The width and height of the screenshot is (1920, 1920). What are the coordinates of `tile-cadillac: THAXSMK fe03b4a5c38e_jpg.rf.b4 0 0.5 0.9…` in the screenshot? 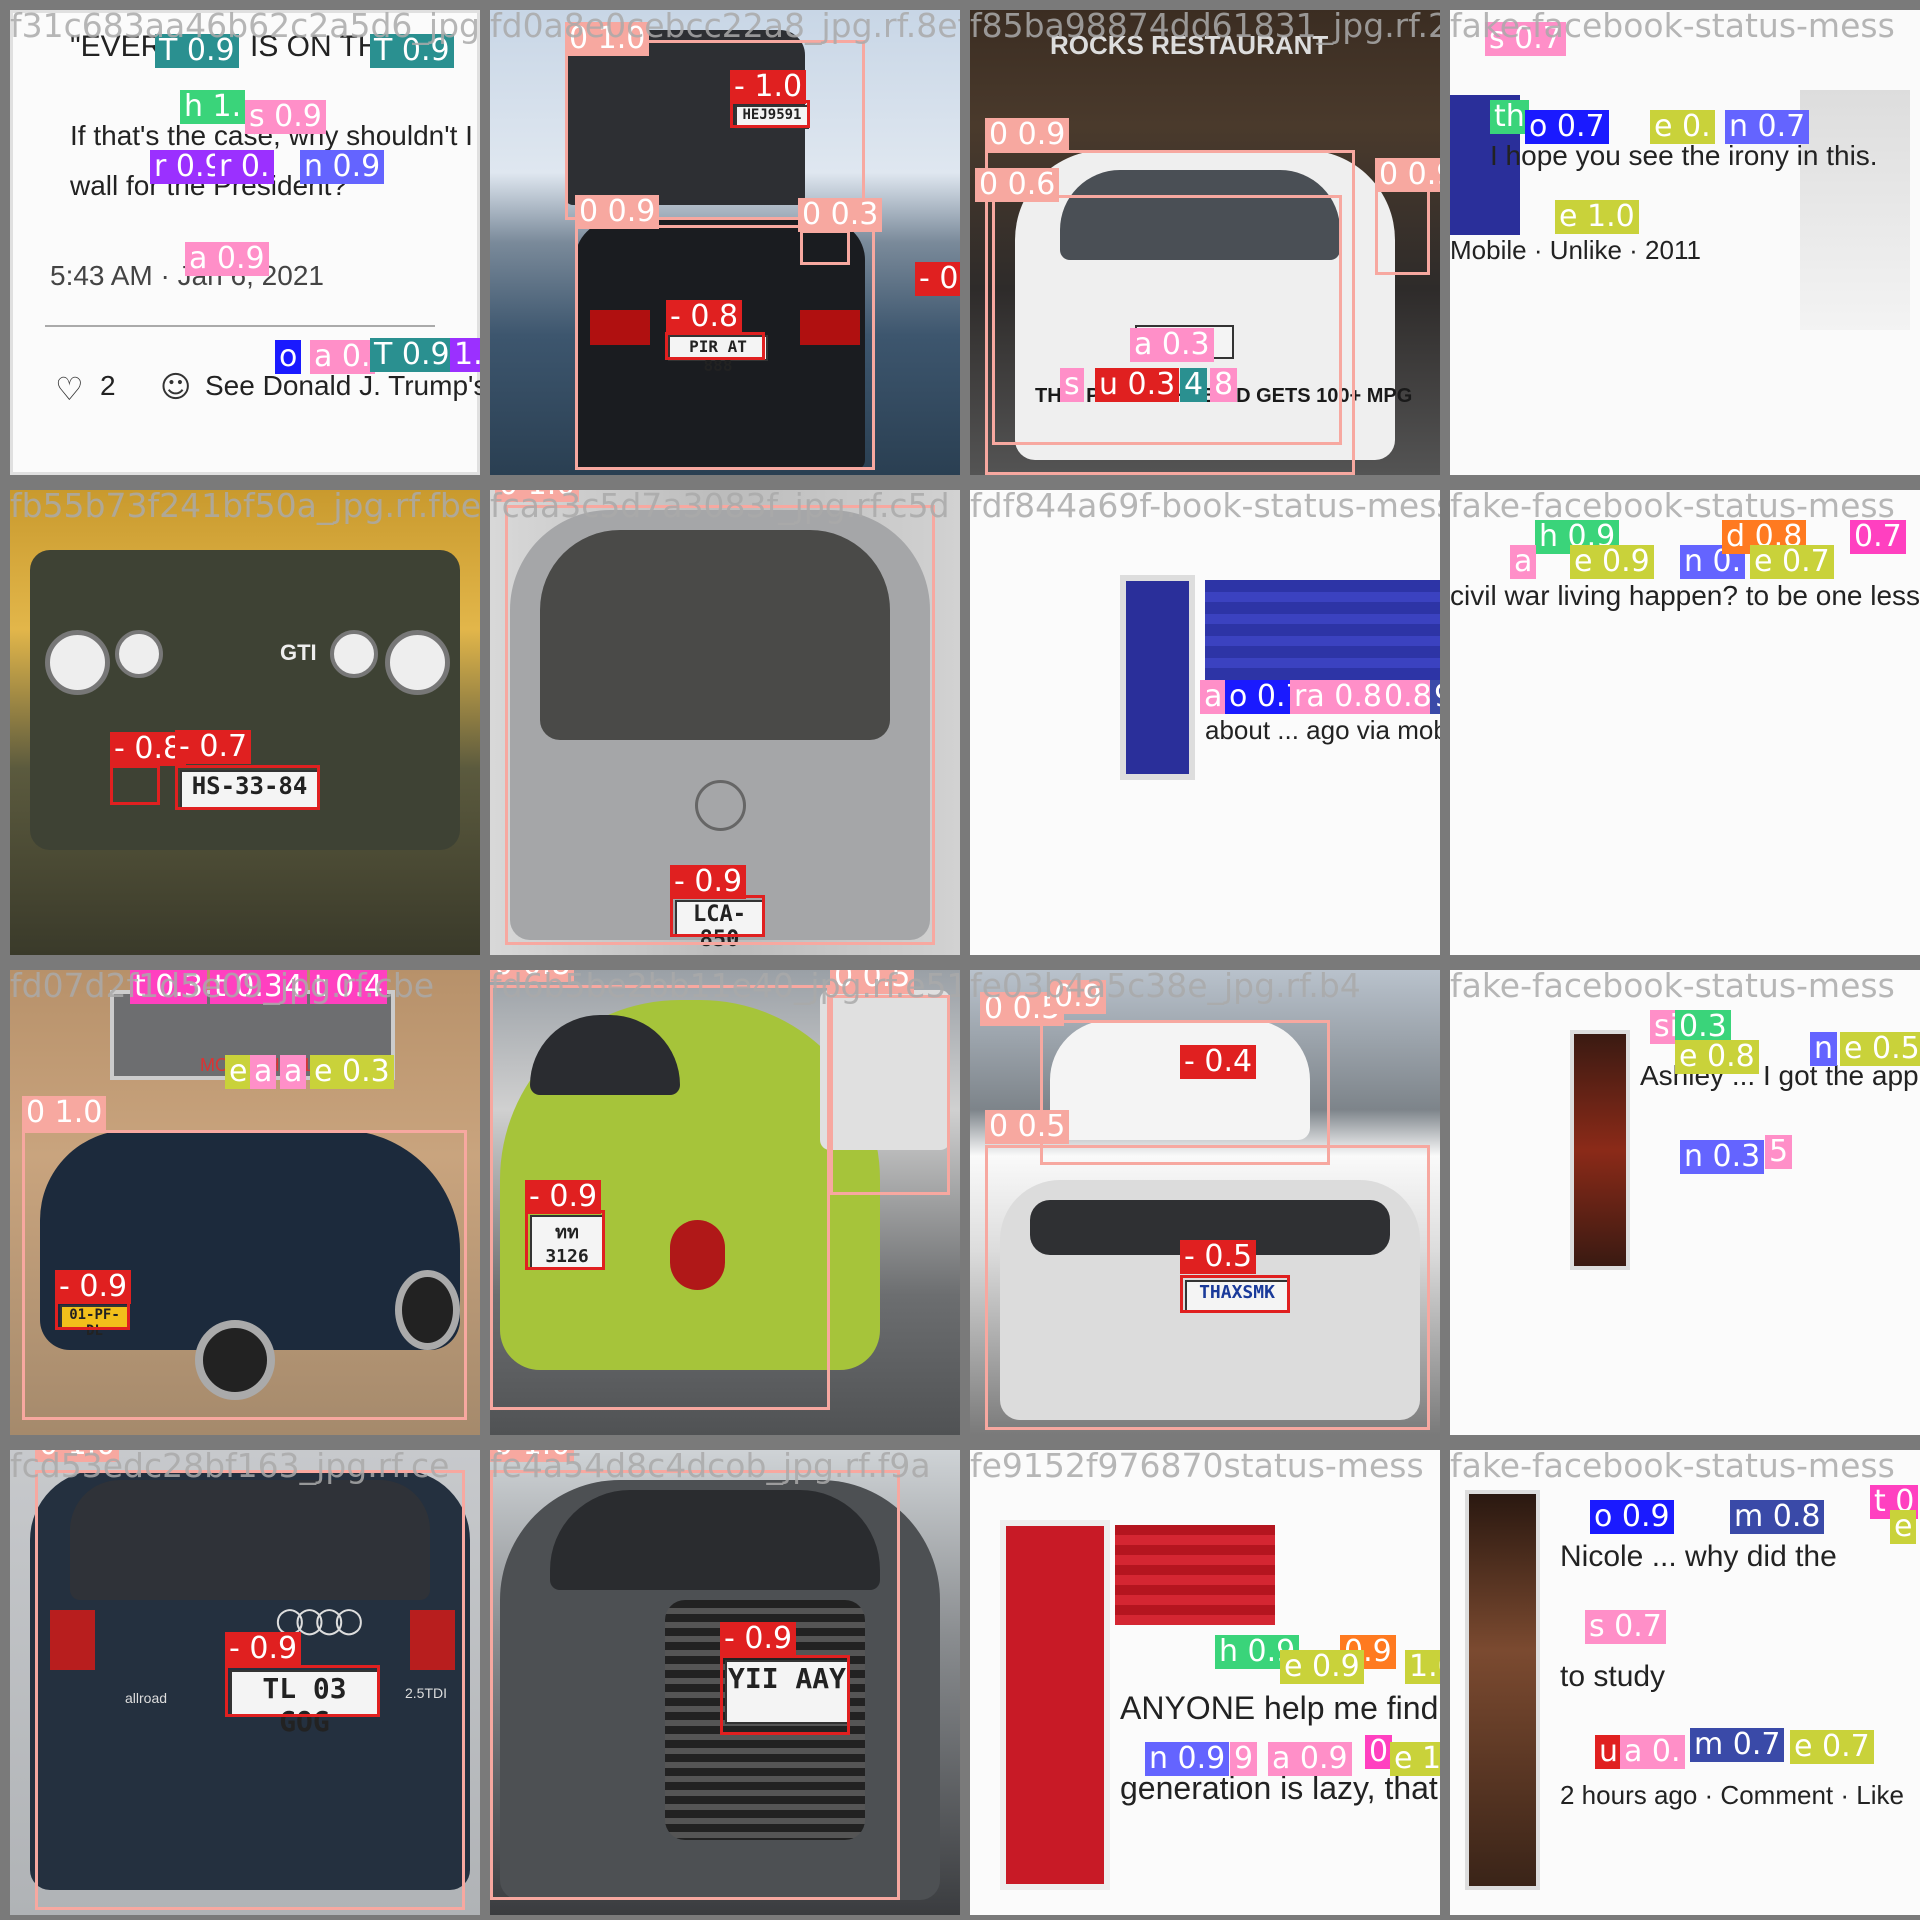 It's located at (1205, 1202).